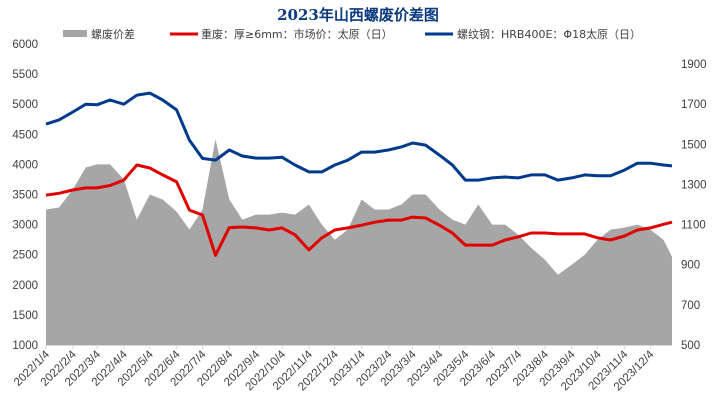 The height and width of the screenshot is (410, 717). What do you see at coordinates (690, 306) in the screenshot?
I see `y-right-tick-label: 700` at bounding box center [690, 306].